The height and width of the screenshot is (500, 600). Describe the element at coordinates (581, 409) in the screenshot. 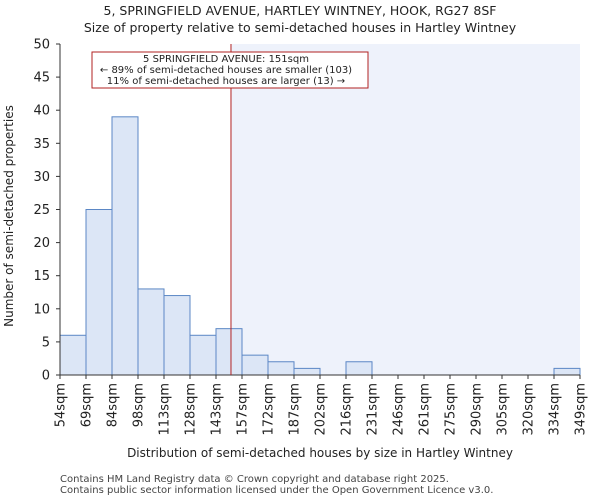

I see `x-tick-label: 349sqm` at that location.